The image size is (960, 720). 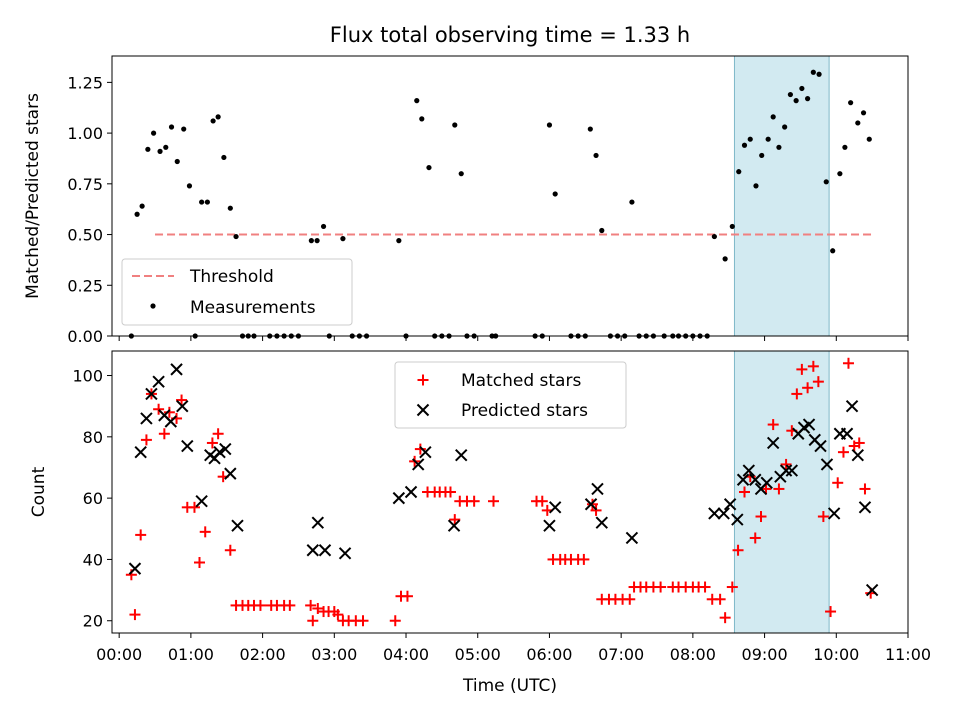 What do you see at coordinates (524, 411) in the screenshot?
I see `legend-predicted-label: Predicted stars` at bounding box center [524, 411].